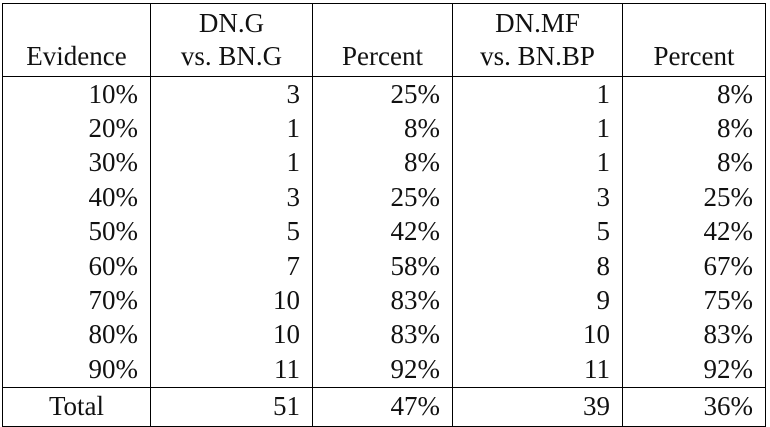  What do you see at coordinates (76, 40) in the screenshot?
I see `header-cell: Evidence` at bounding box center [76, 40].